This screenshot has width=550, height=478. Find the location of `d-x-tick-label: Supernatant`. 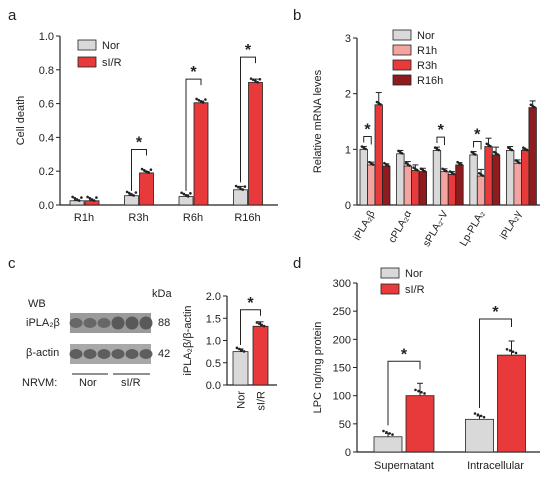

d-x-tick-label: Supernatant is located at coordinates (404, 466).